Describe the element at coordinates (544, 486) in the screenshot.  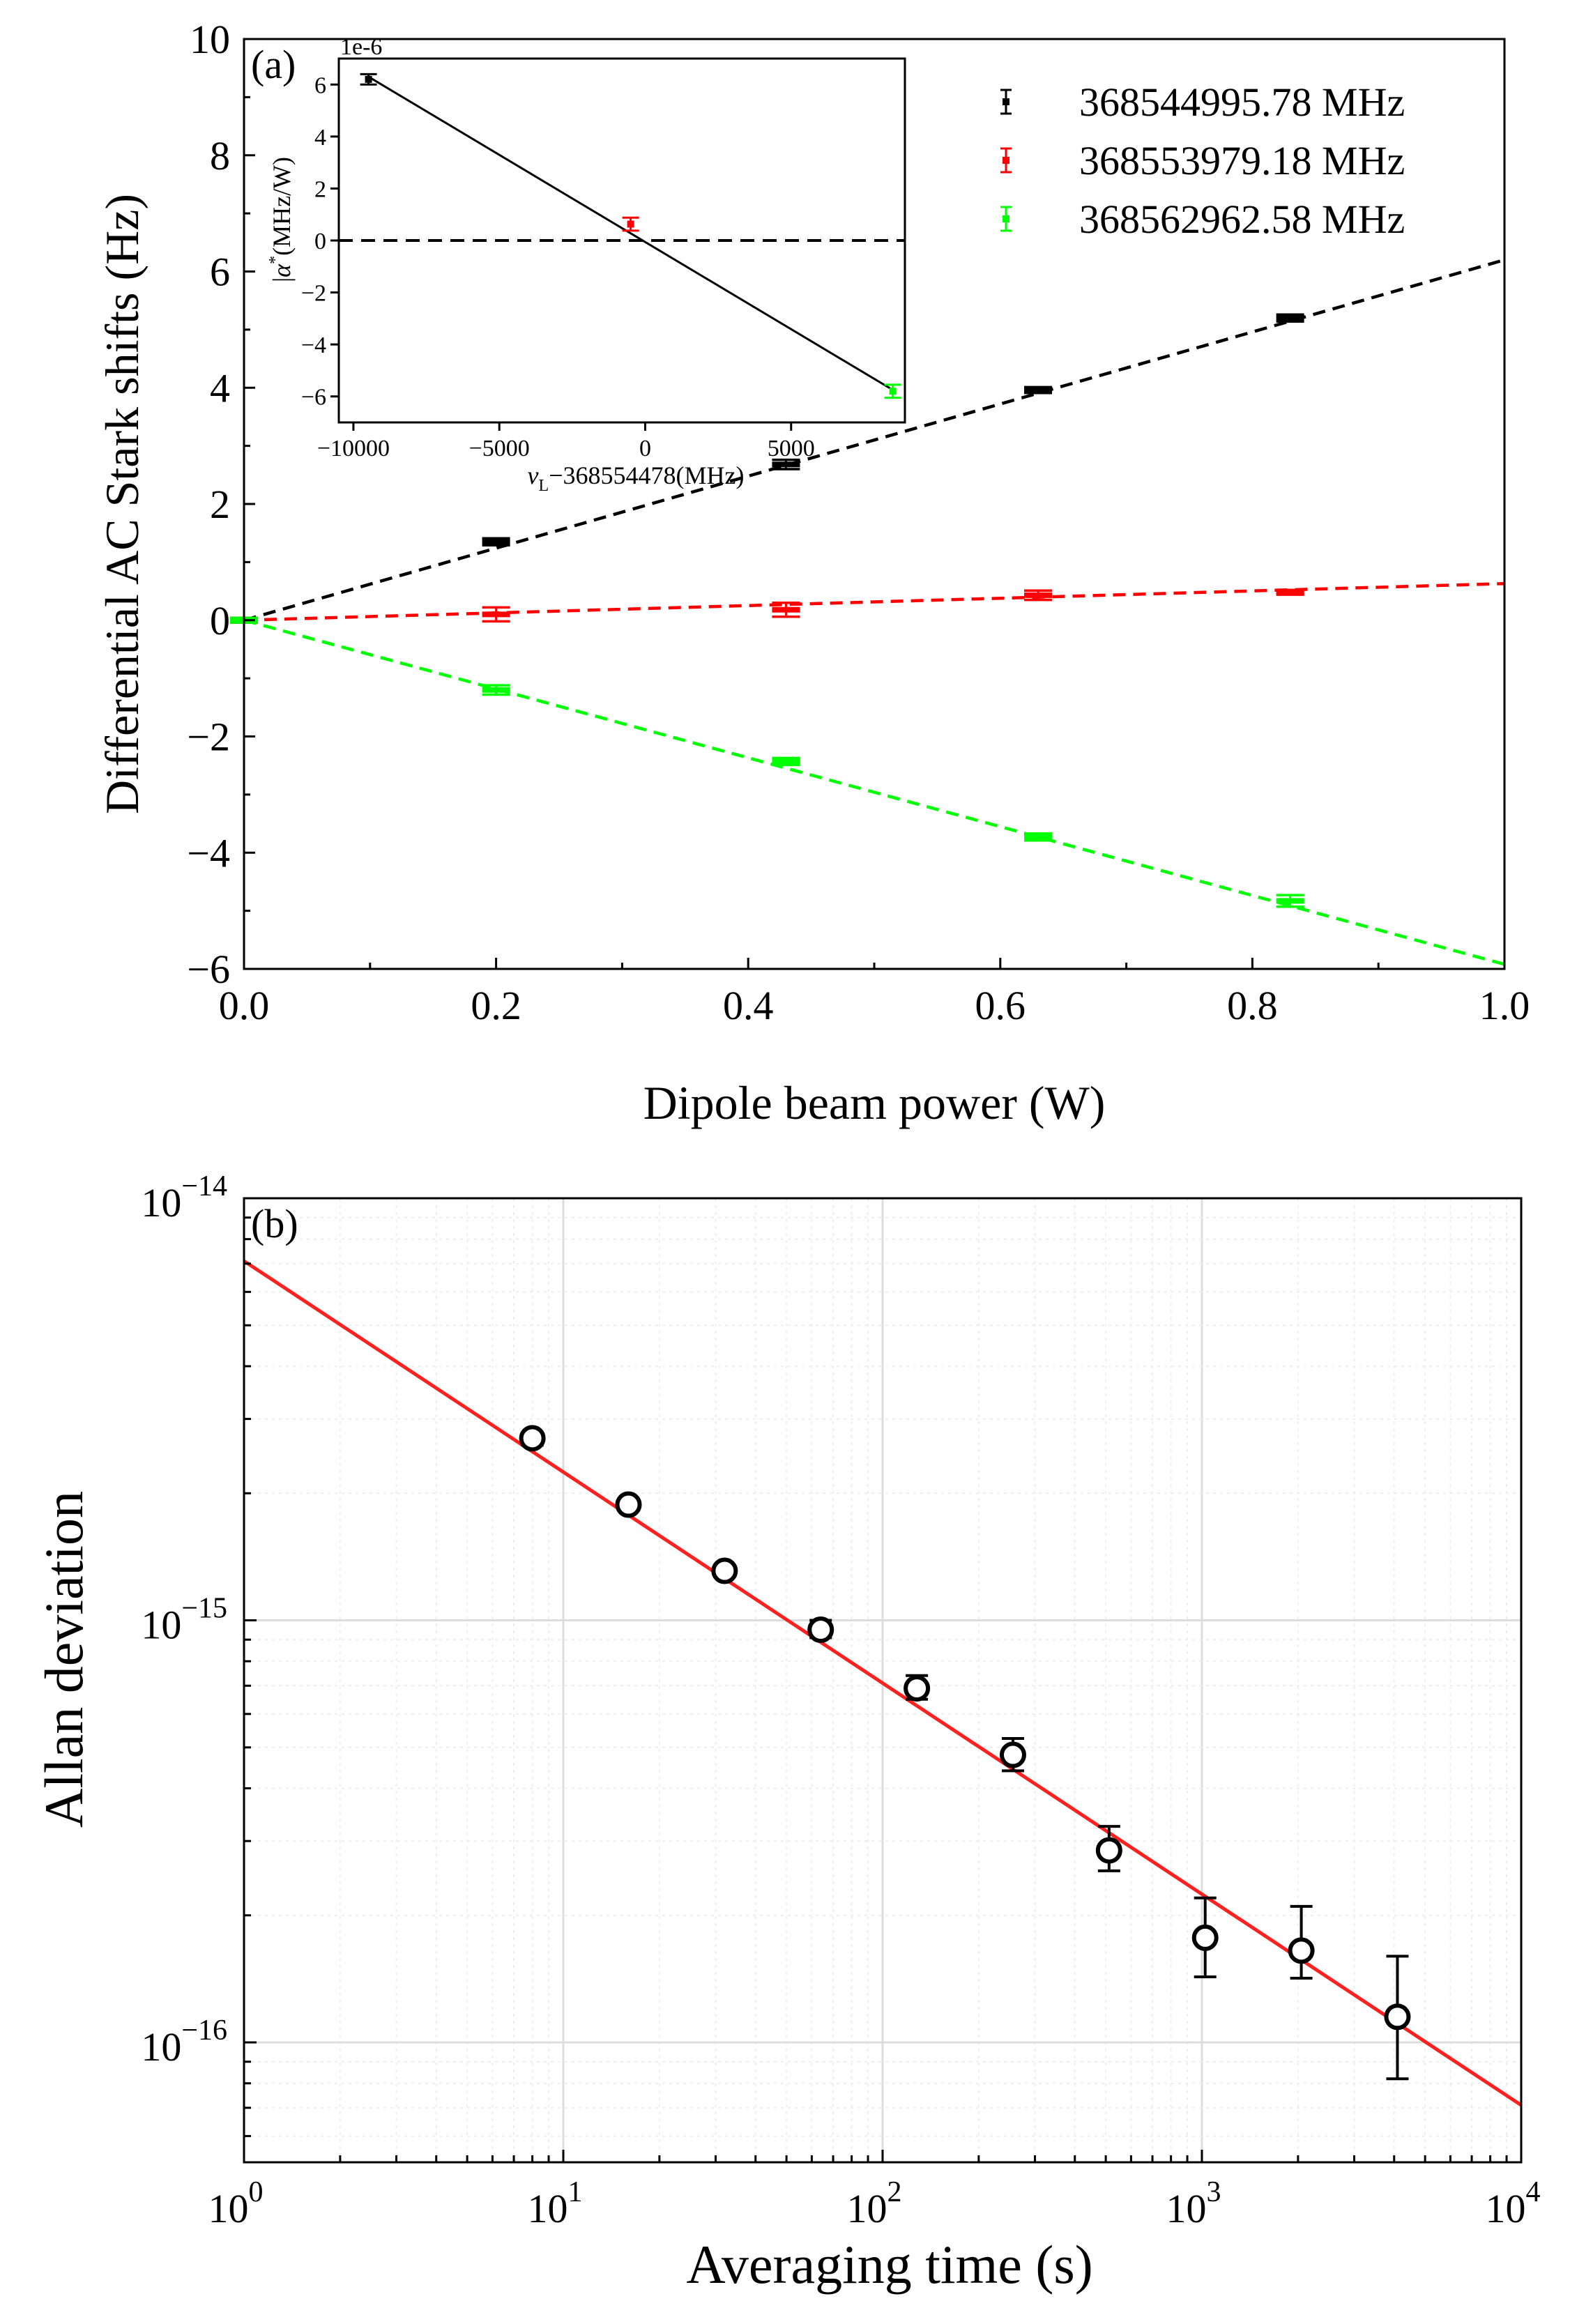
I see `inset-xlabel-sub: L` at that location.